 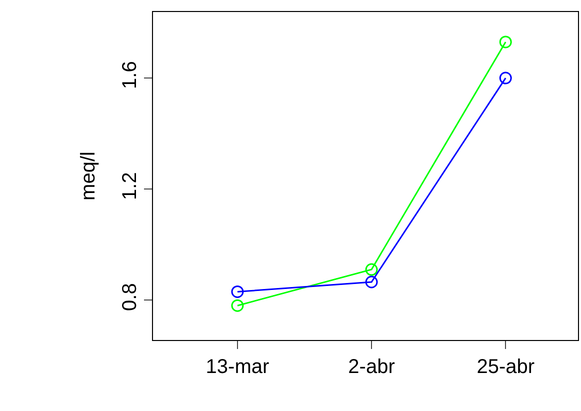 I want to click on y-tick-label: 0.8, so click(x=130, y=297).